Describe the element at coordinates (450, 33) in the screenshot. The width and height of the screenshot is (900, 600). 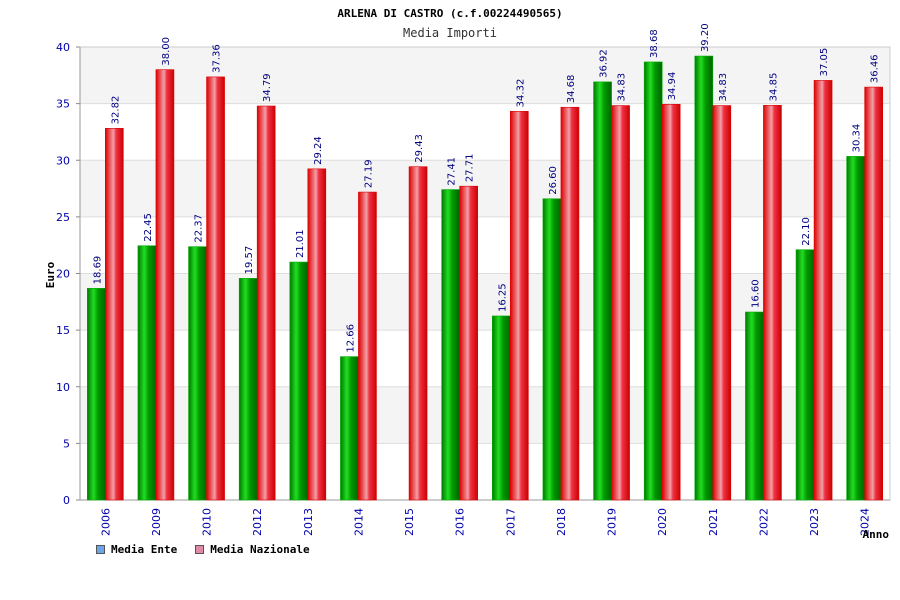
I see `chart-subtitle: Media Importi` at that location.